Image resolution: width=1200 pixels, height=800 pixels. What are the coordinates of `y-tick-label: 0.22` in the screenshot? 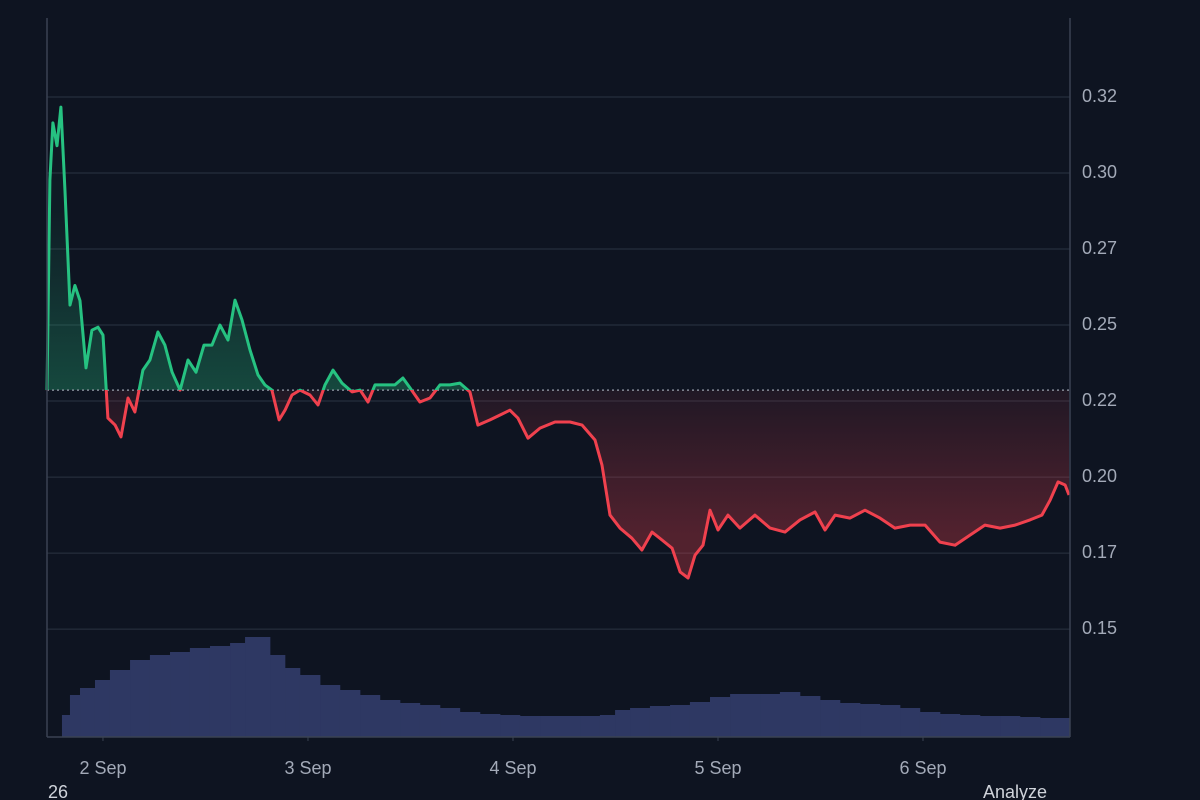 It's located at (1099, 400).